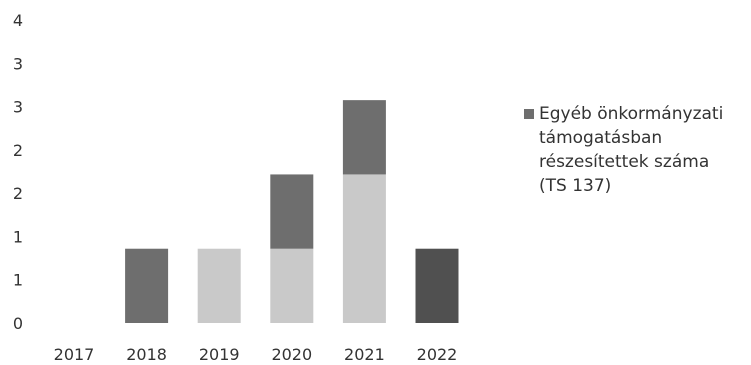  I want to click on x-tick-label: 2020, so click(291, 354).